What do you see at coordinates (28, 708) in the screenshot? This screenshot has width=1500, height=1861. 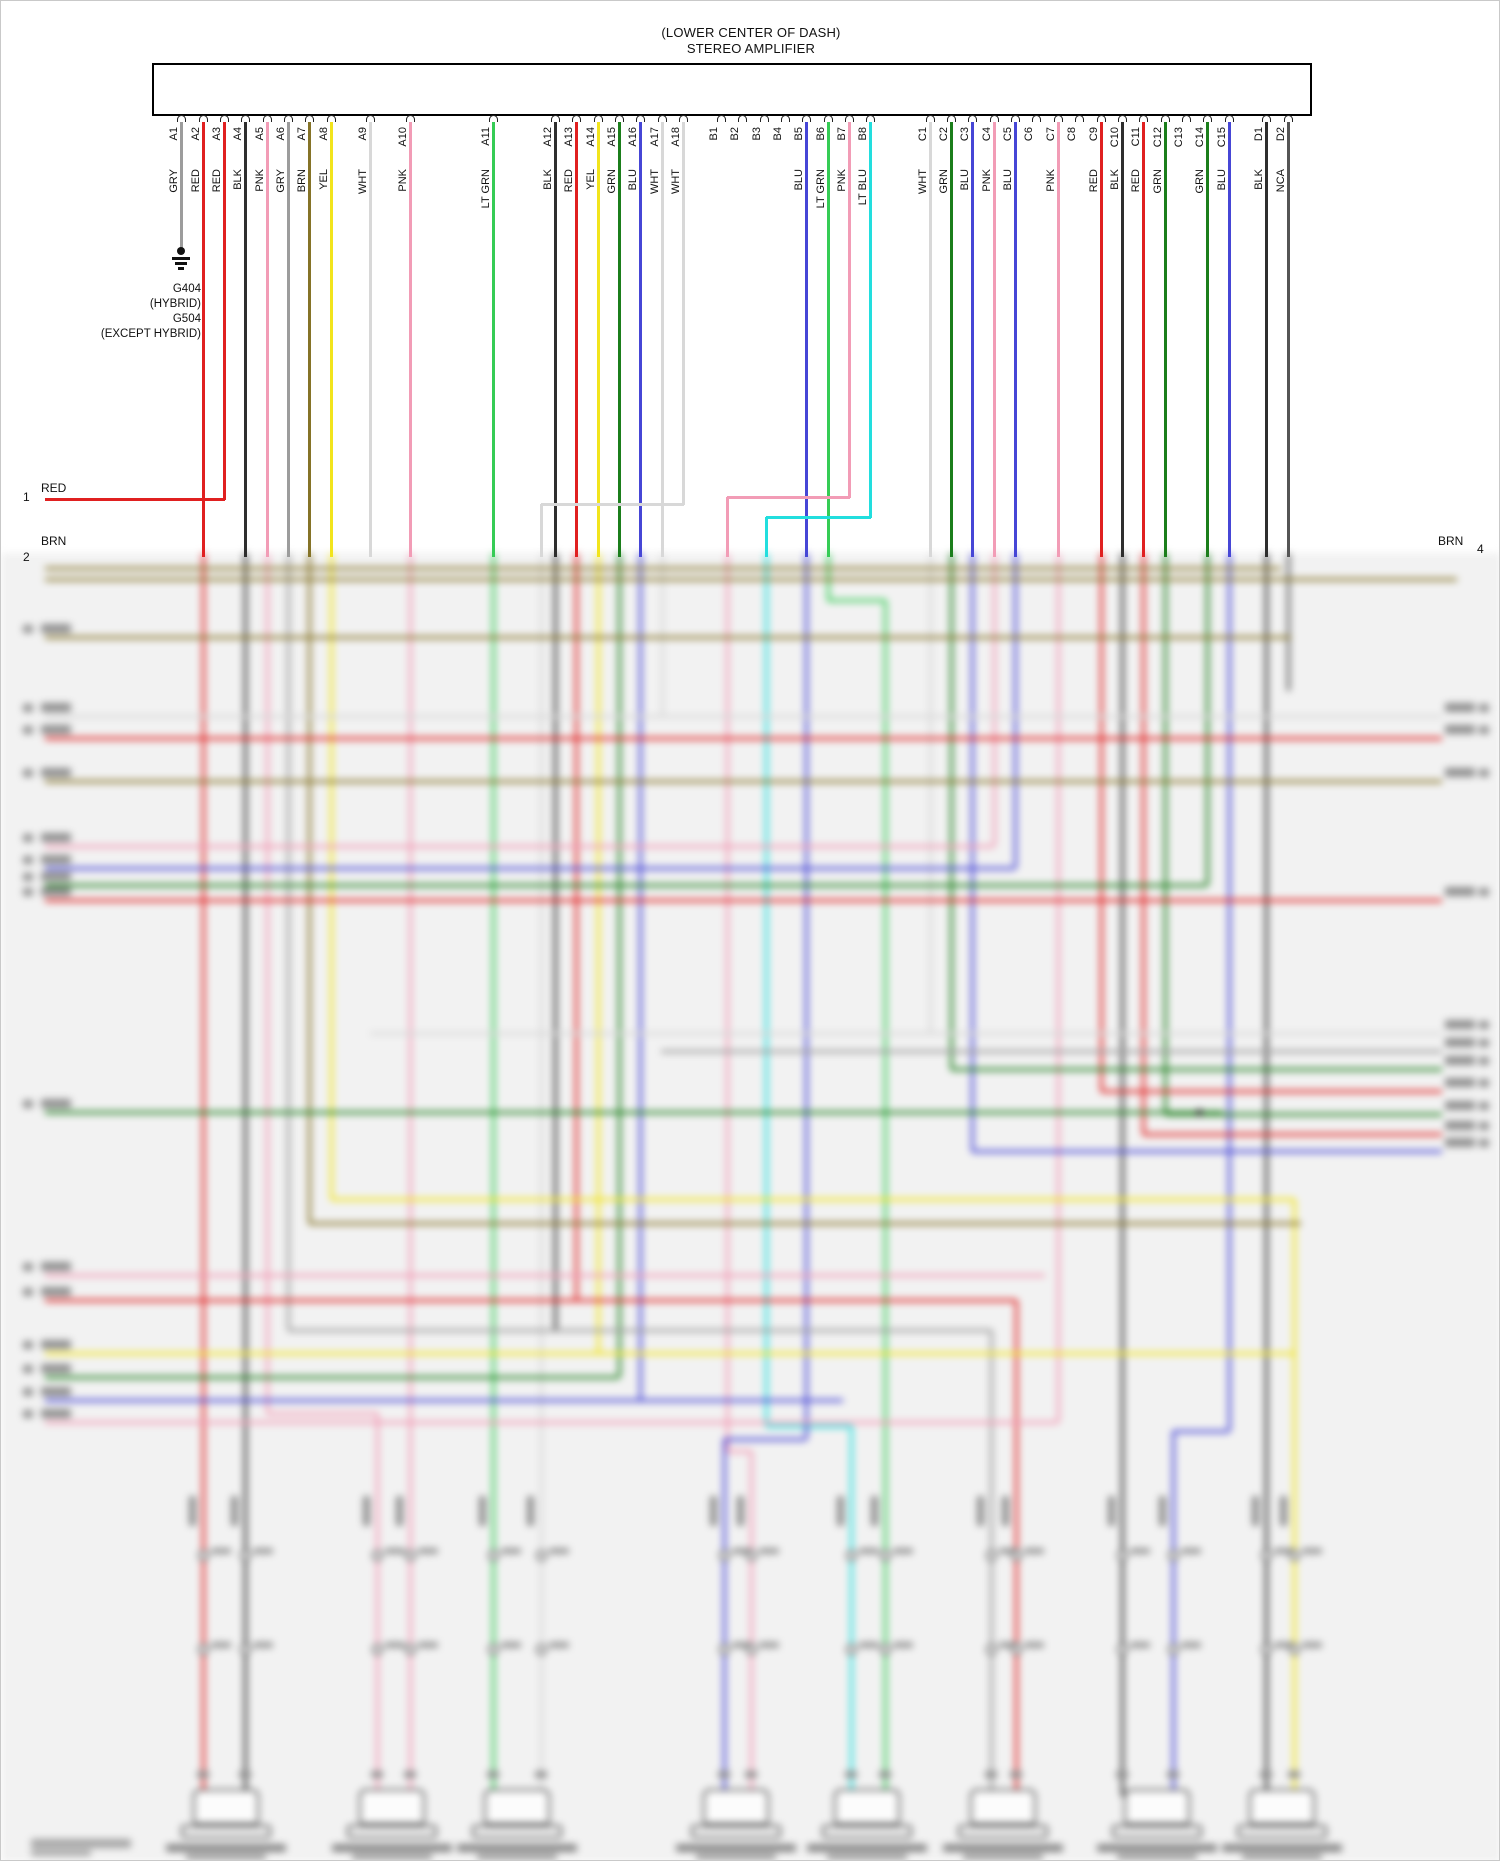 I see `left-wire-number-bar` at bounding box center [28, 708].